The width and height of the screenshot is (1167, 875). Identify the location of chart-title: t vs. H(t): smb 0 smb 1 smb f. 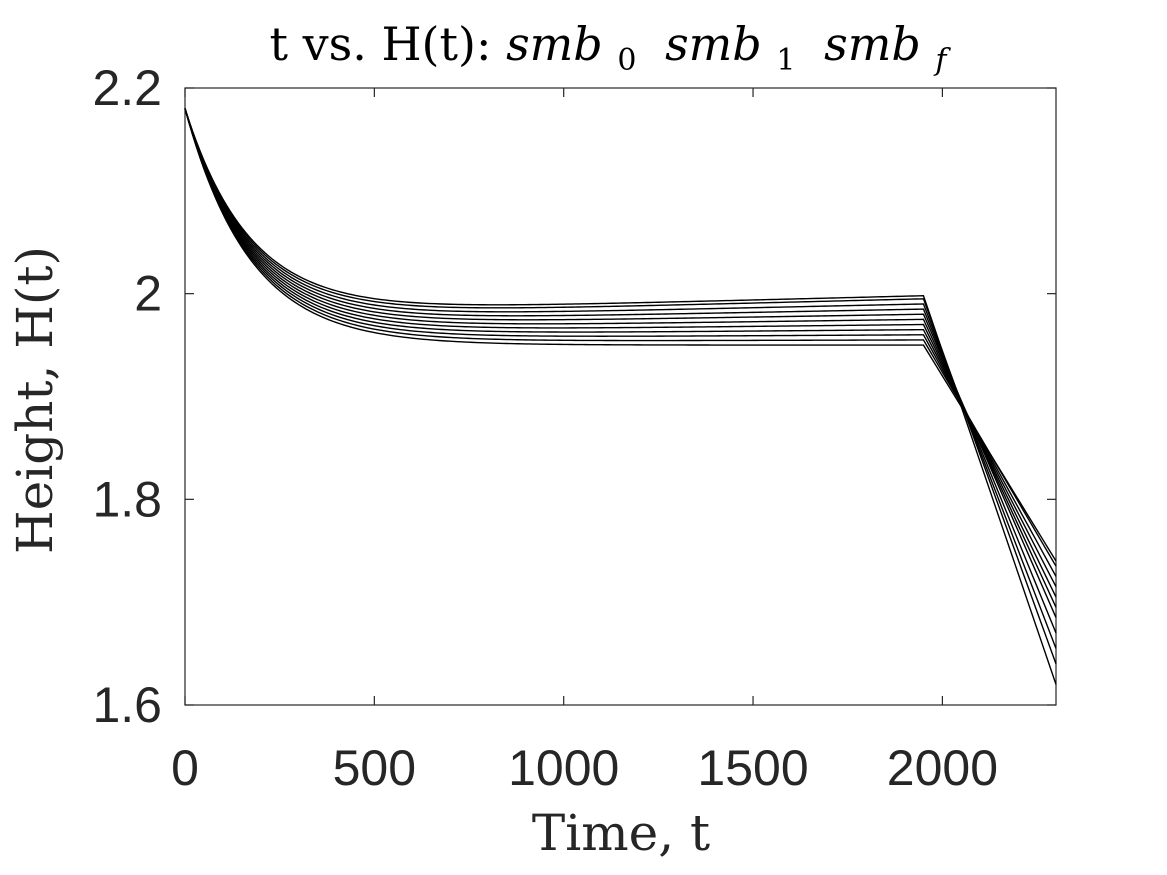
(611, 49).